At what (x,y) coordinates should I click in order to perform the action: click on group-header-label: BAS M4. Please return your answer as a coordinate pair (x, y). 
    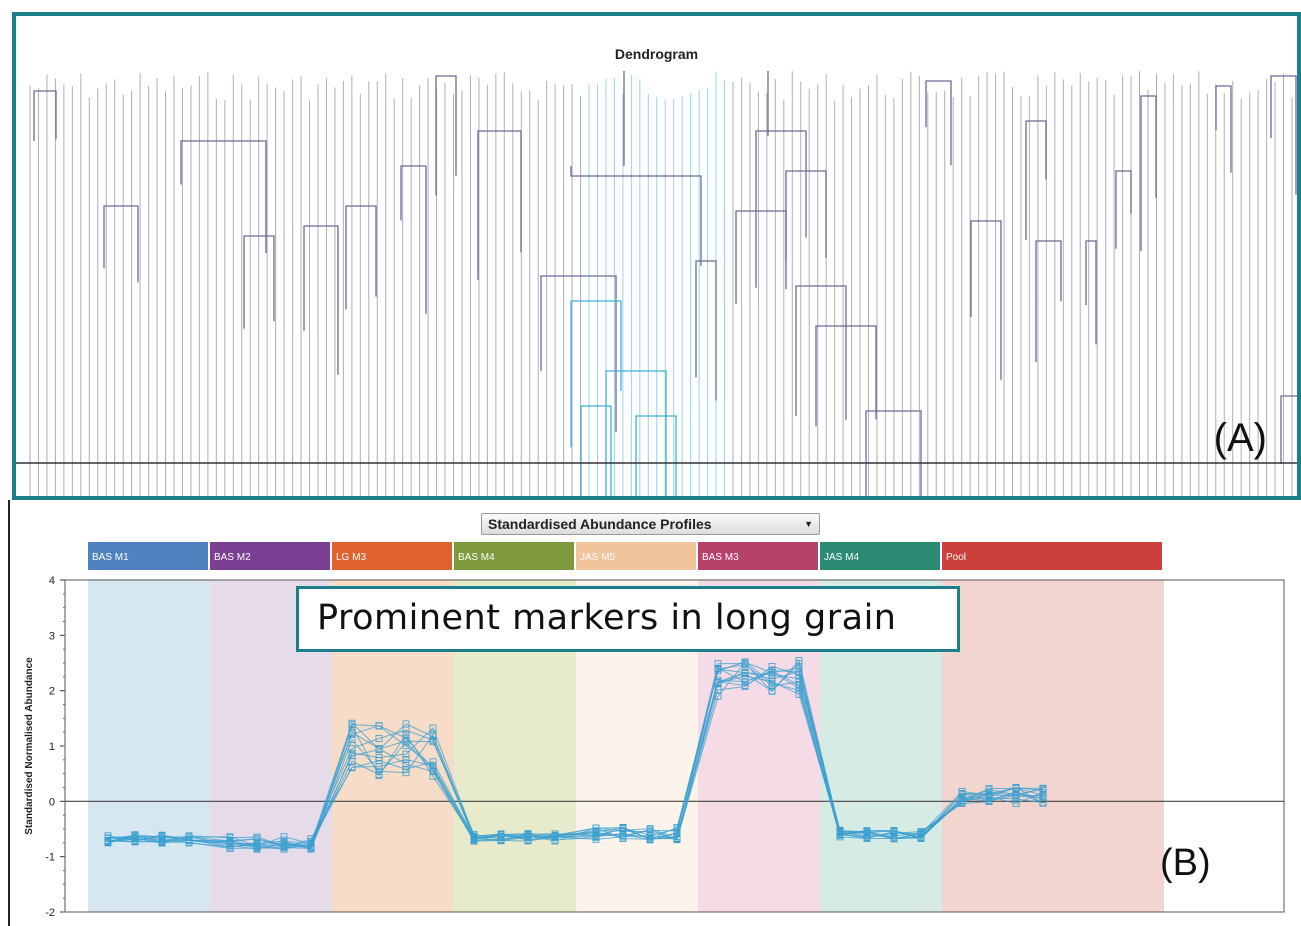
    Looking at the image, I should click on (476, 557).